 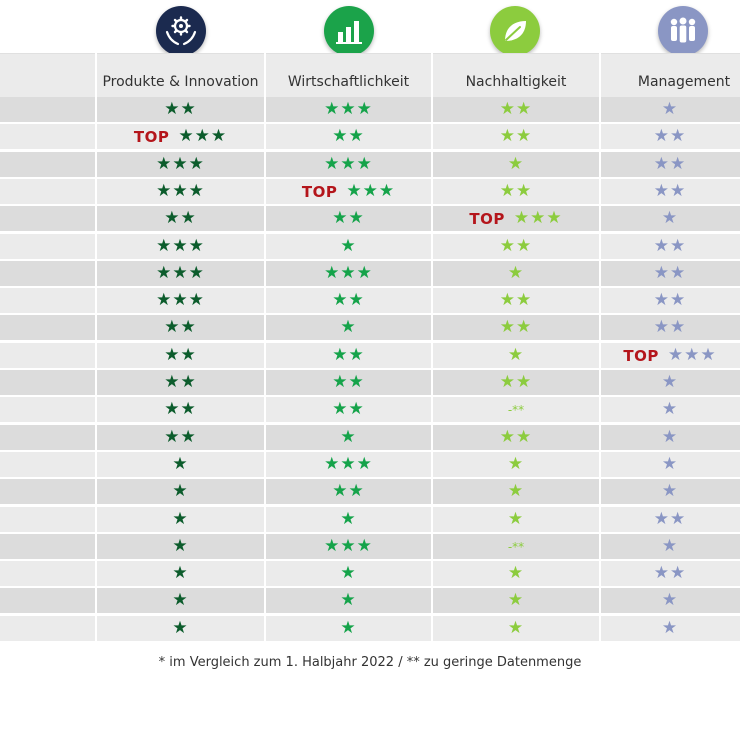 I want to click on rating-cell-nachhaltigkeit: TOP ★★★, so click(x=516, y=218).